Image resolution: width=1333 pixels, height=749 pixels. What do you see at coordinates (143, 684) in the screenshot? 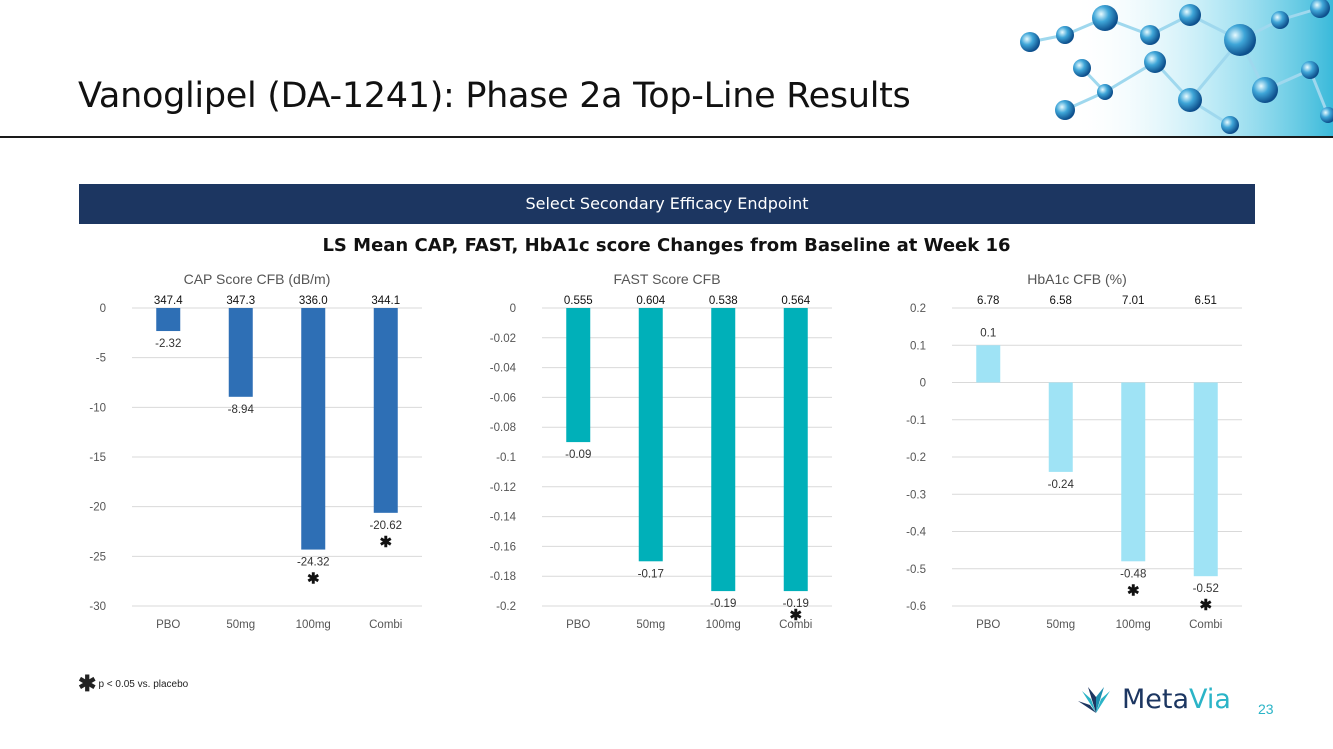
I see `footnote-text: p < 0.05 vs. placebo` at bounding box center [143, 684].